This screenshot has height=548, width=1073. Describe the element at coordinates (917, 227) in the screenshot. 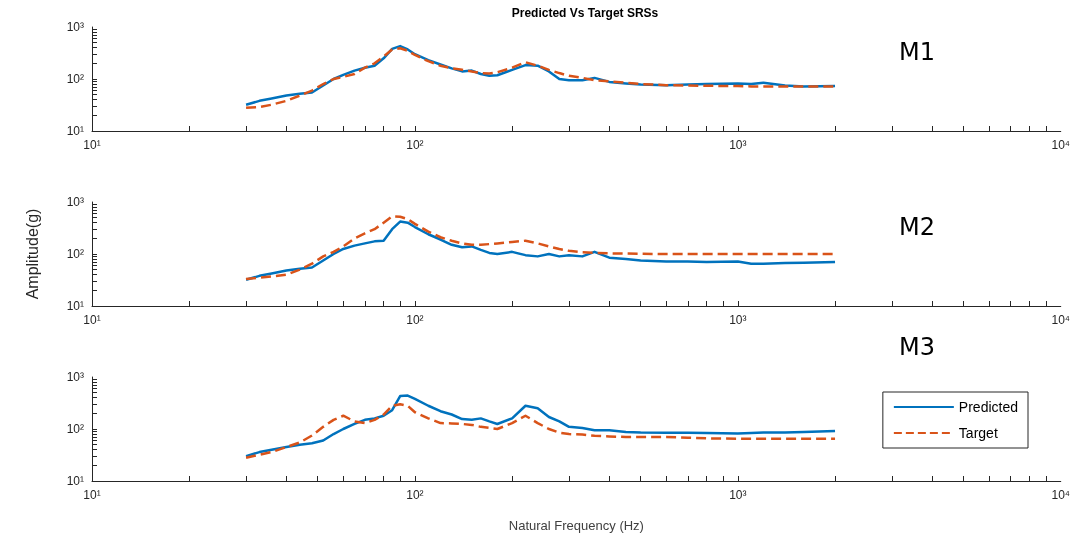

I see `annotation: M2` at that location.